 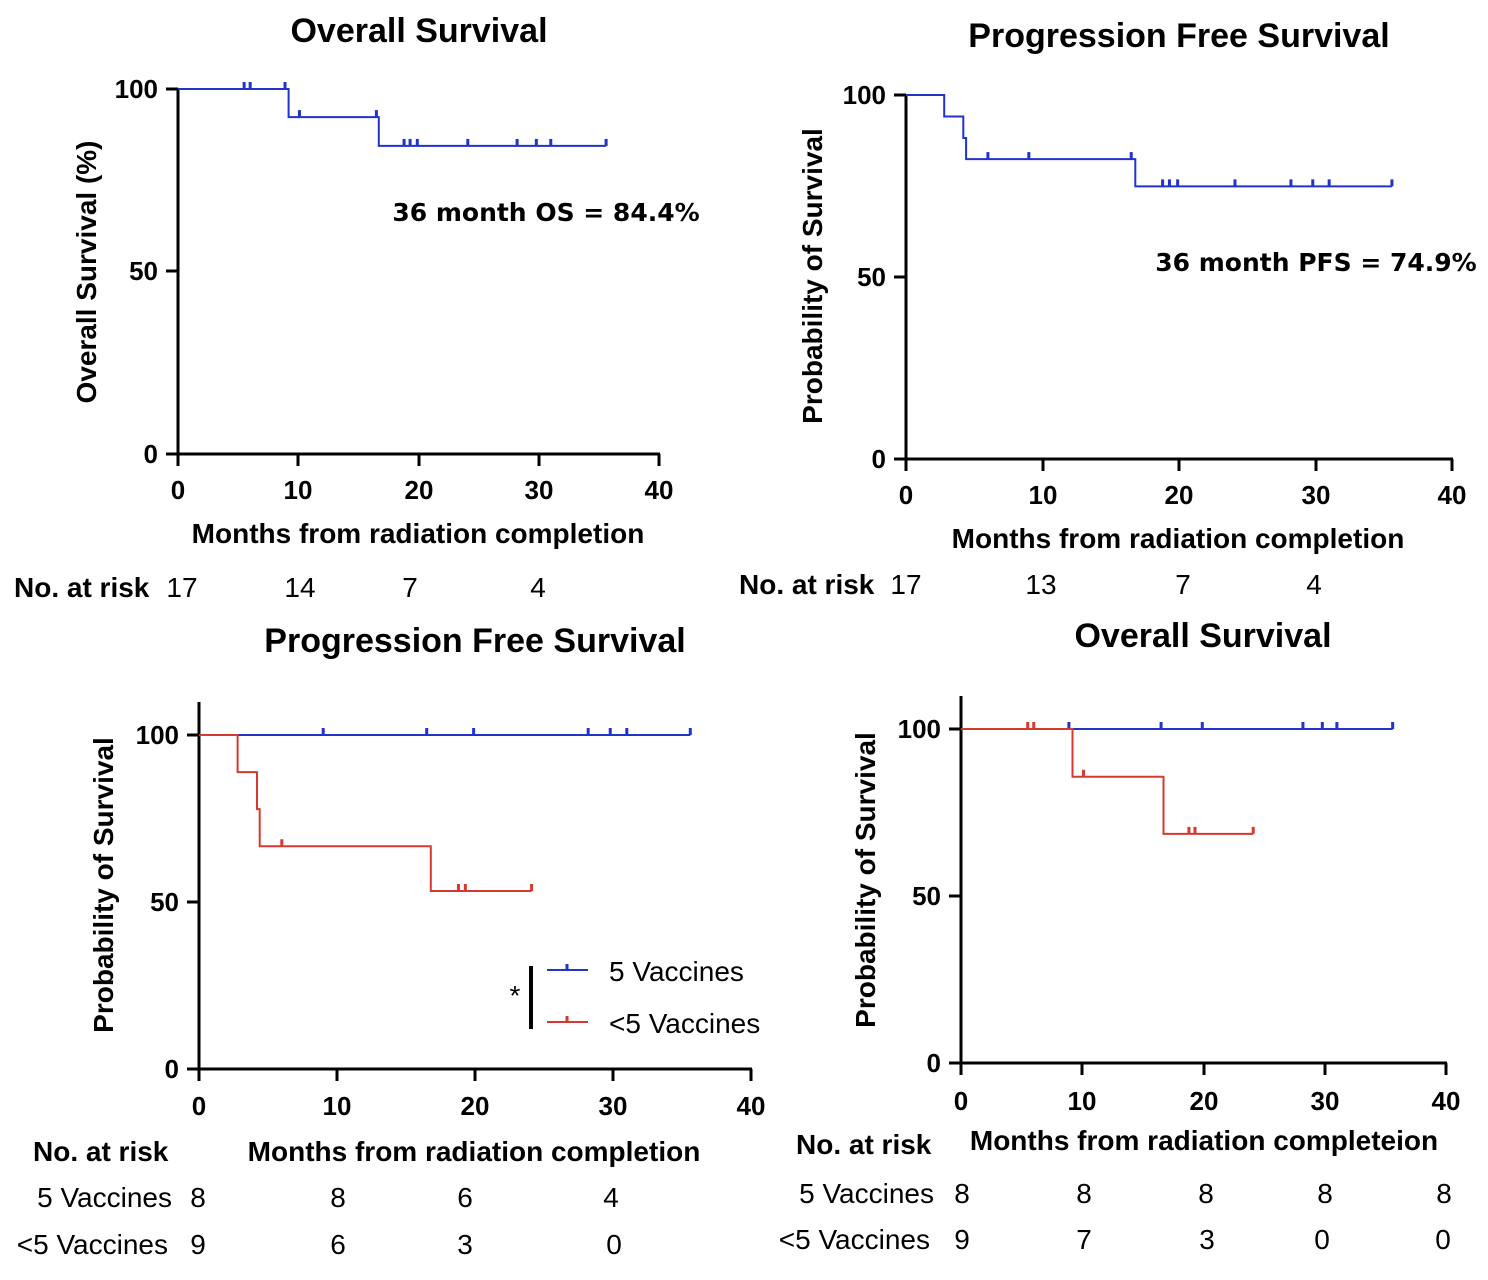 What do you see at coordinates (1204, 1140) in the screenshot?
I see `x-axis-label: Months from radiation completeion` at bounding box center [1204, 1140].